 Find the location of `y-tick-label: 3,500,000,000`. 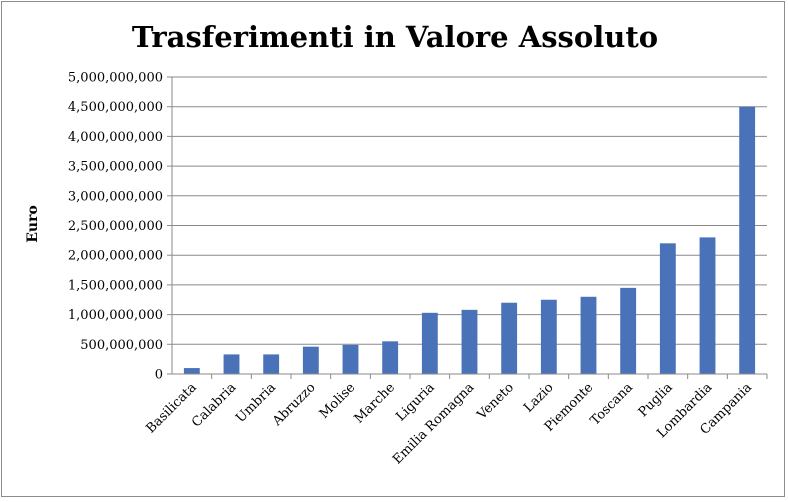

y-tick-label: 3,500,000,000 is located at coordinates (115, 167).